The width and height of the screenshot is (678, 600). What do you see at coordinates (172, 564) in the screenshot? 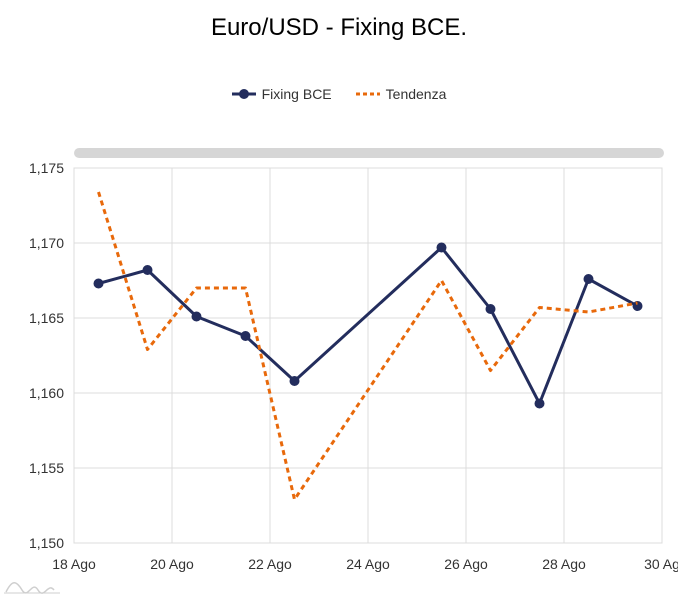
I see `x-tick-label: 20 Ago` at bounding box center [172, 564].